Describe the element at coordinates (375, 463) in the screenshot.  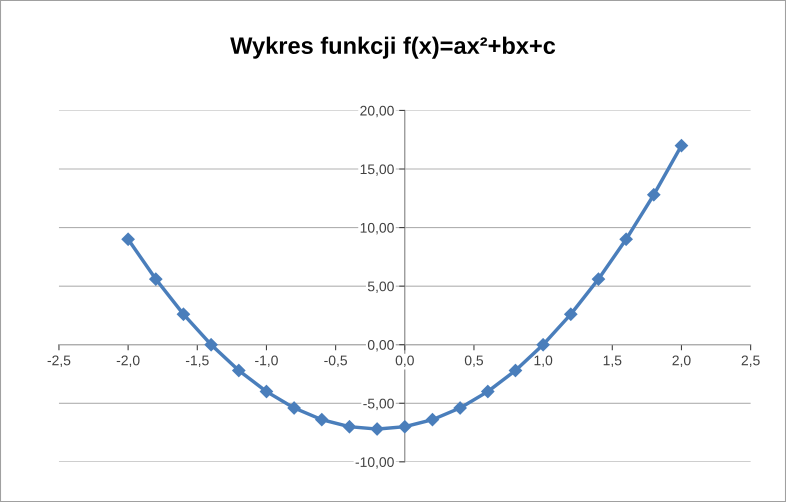
I see `y-tick-label: -10,00` at that location.